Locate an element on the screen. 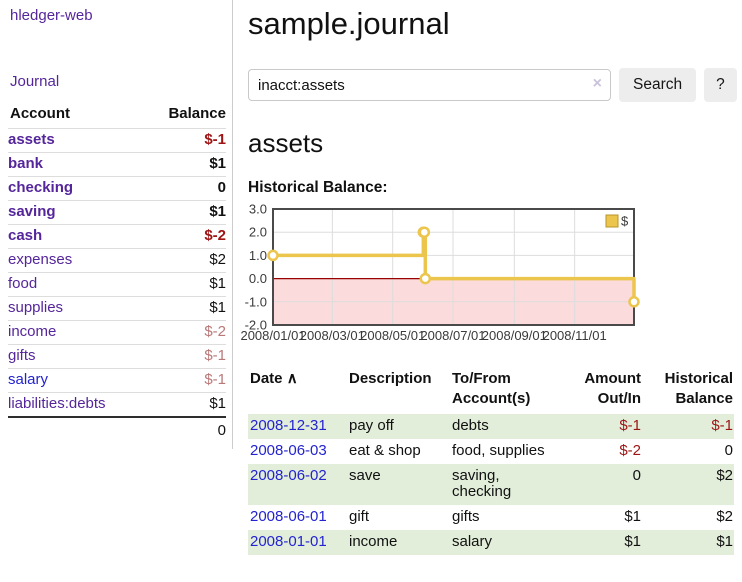  account-balance: $2 is located at coordinates (185, 260).